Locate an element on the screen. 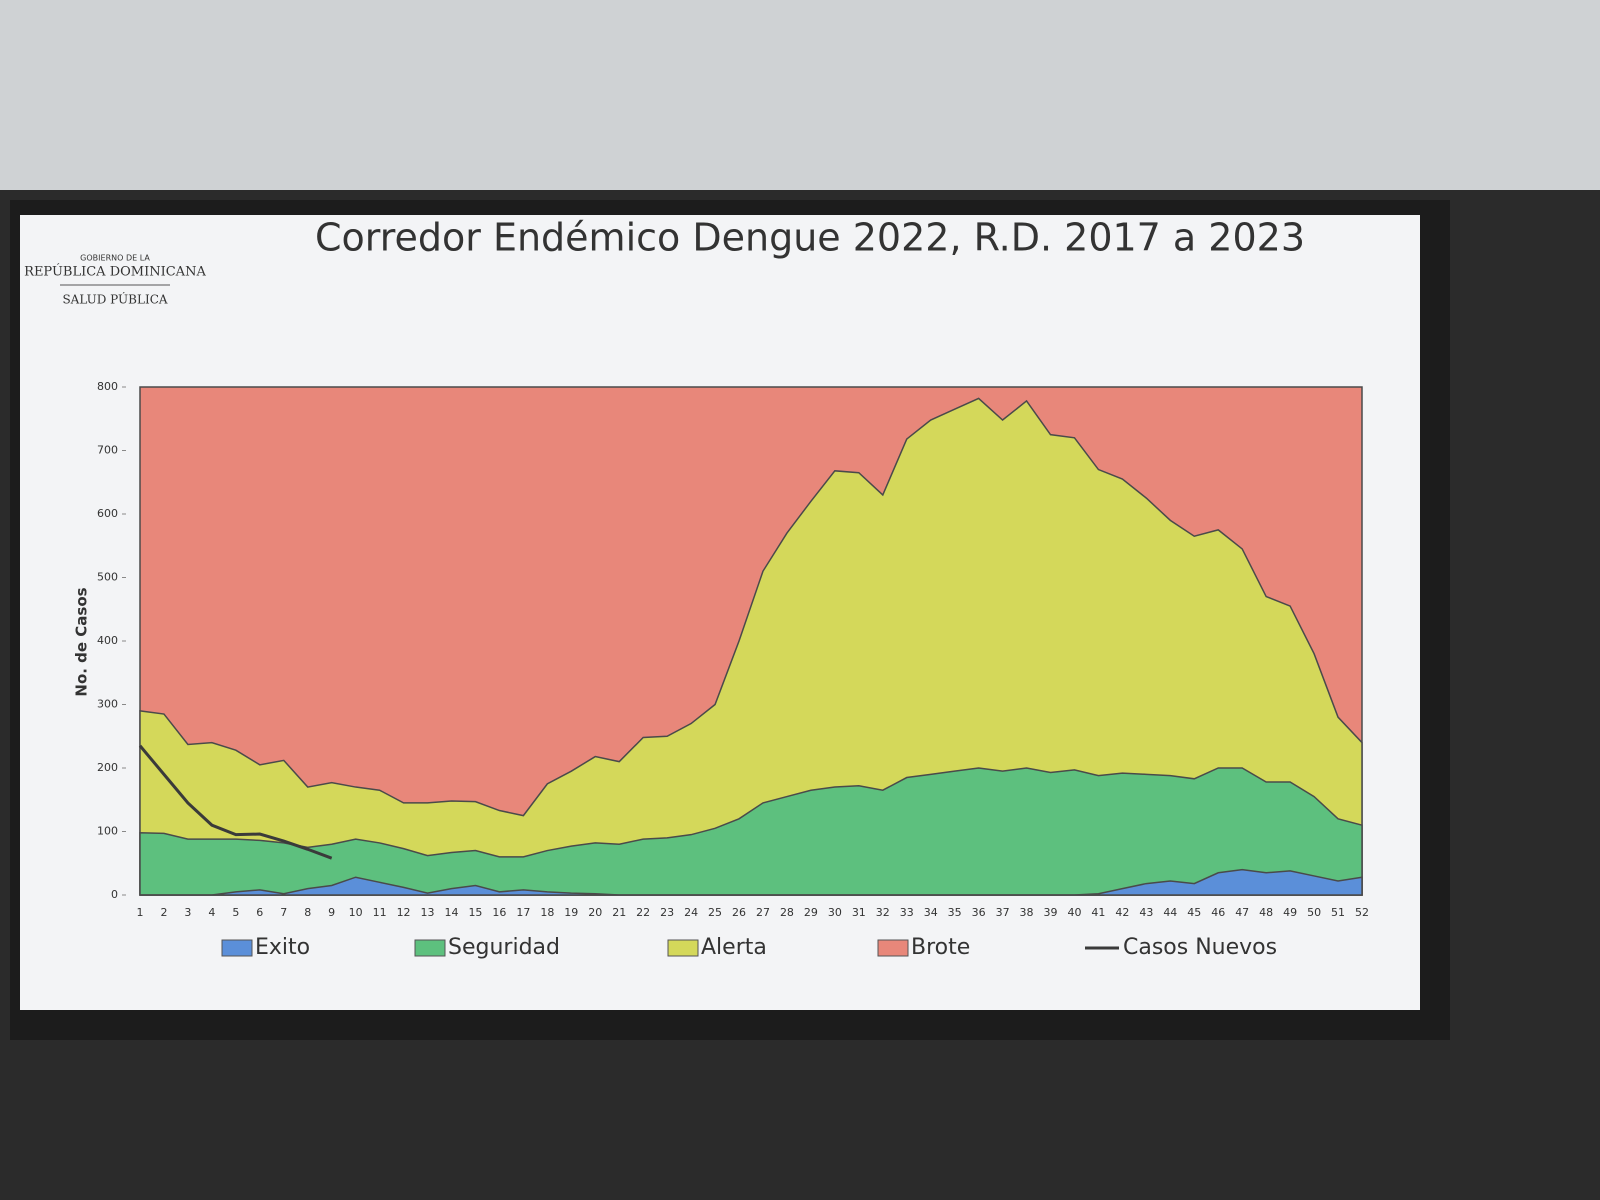 This screenshot has height=1200, width=1600. x-tick-label: 25 is located at coordinates (715, 912).